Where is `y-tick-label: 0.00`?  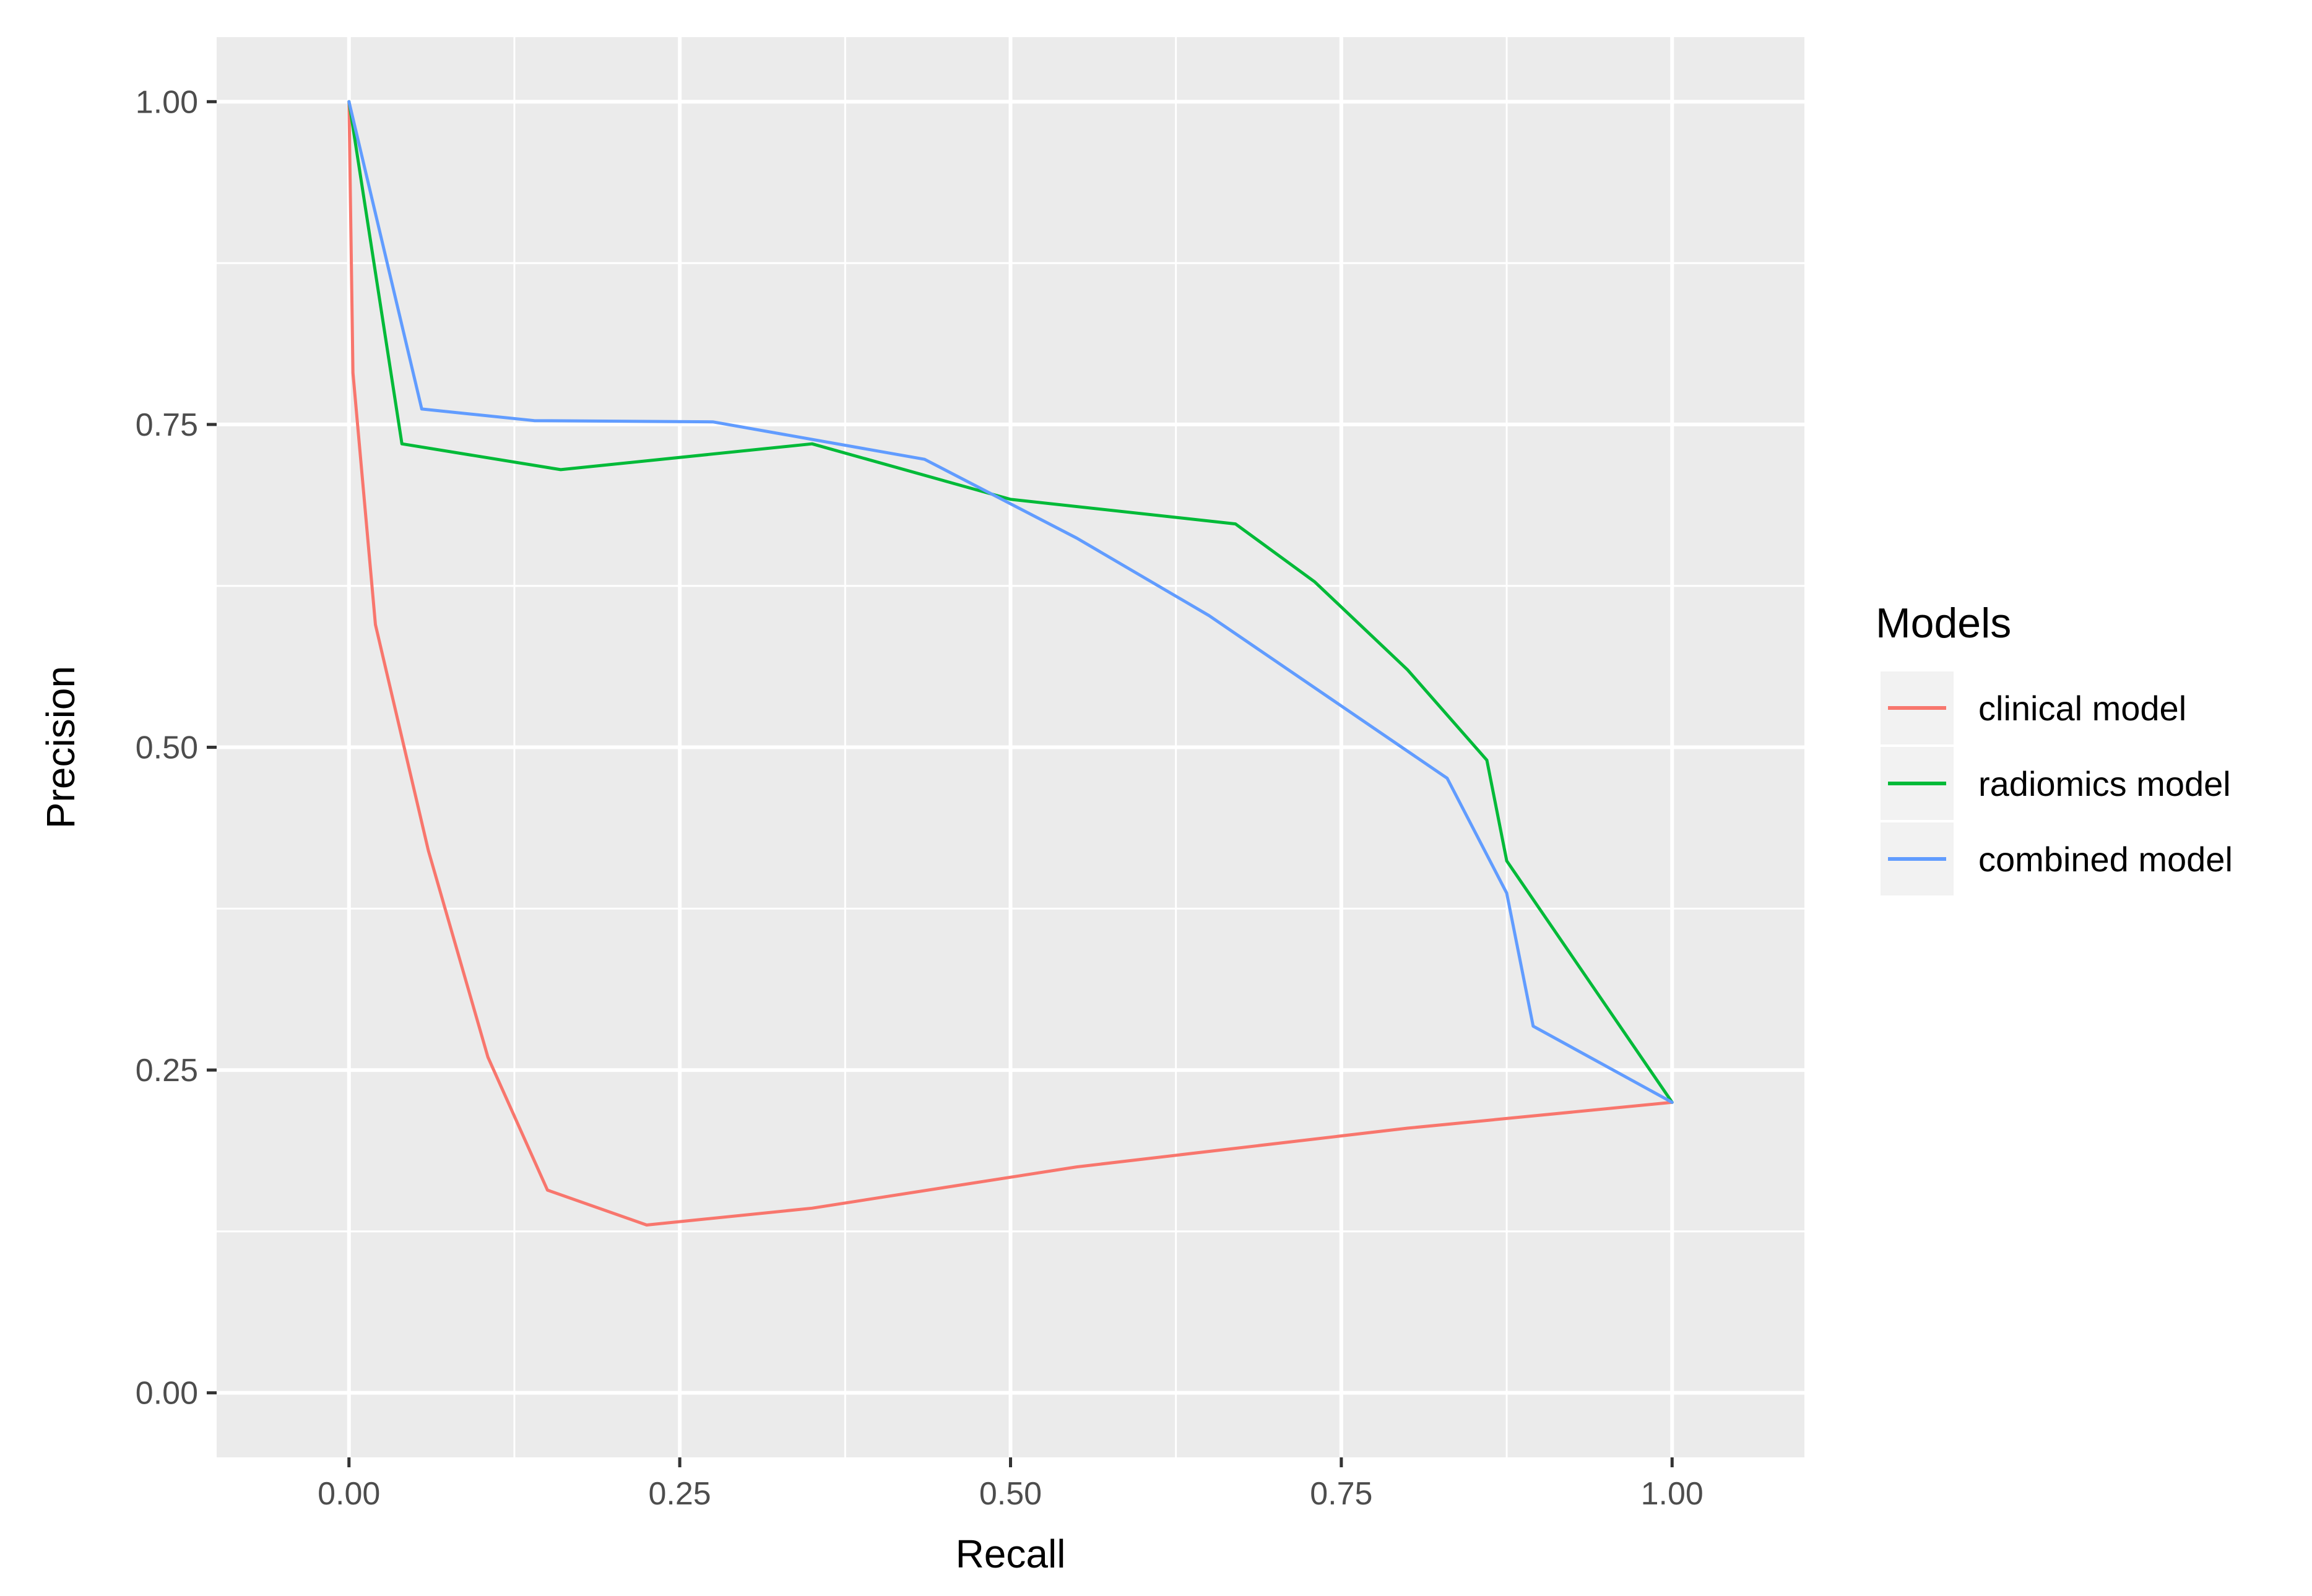 y-tick-label: 0.00 is located at coordinates (167, 1394).